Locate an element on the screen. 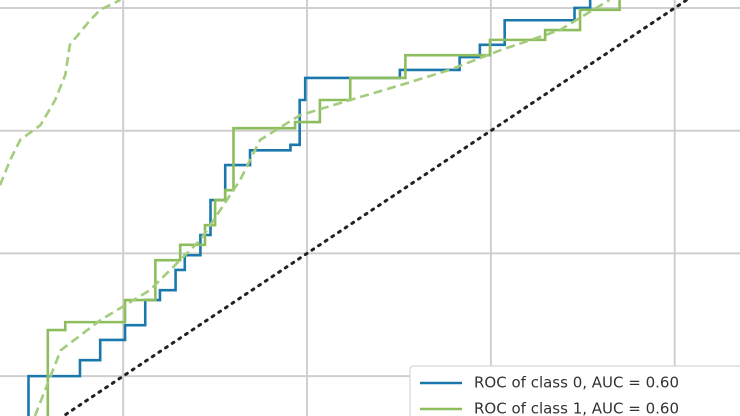 The height and width of the screenshot is (416, 740). legend-label: ROC of class 0, AUC = 0.60 is located at coordinates (576, 383).